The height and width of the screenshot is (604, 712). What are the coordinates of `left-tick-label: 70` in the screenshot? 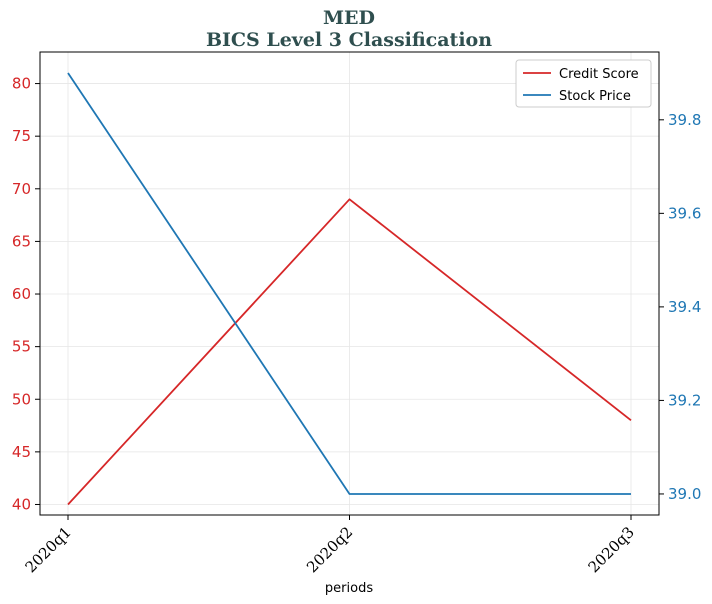 It's located at (21, 189).